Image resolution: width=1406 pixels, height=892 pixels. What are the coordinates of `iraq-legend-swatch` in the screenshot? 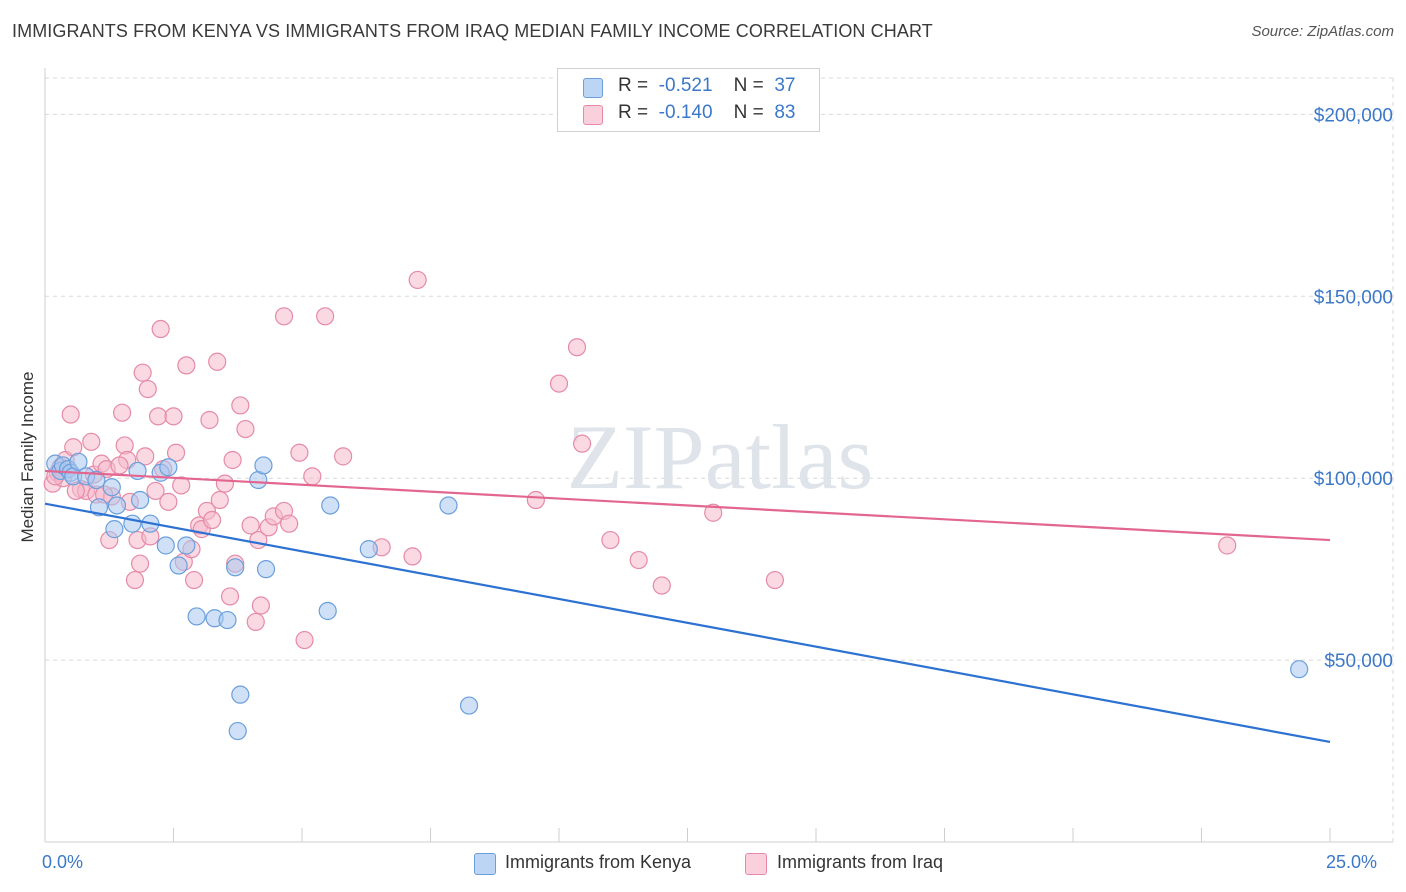 It's located at (756, 864).